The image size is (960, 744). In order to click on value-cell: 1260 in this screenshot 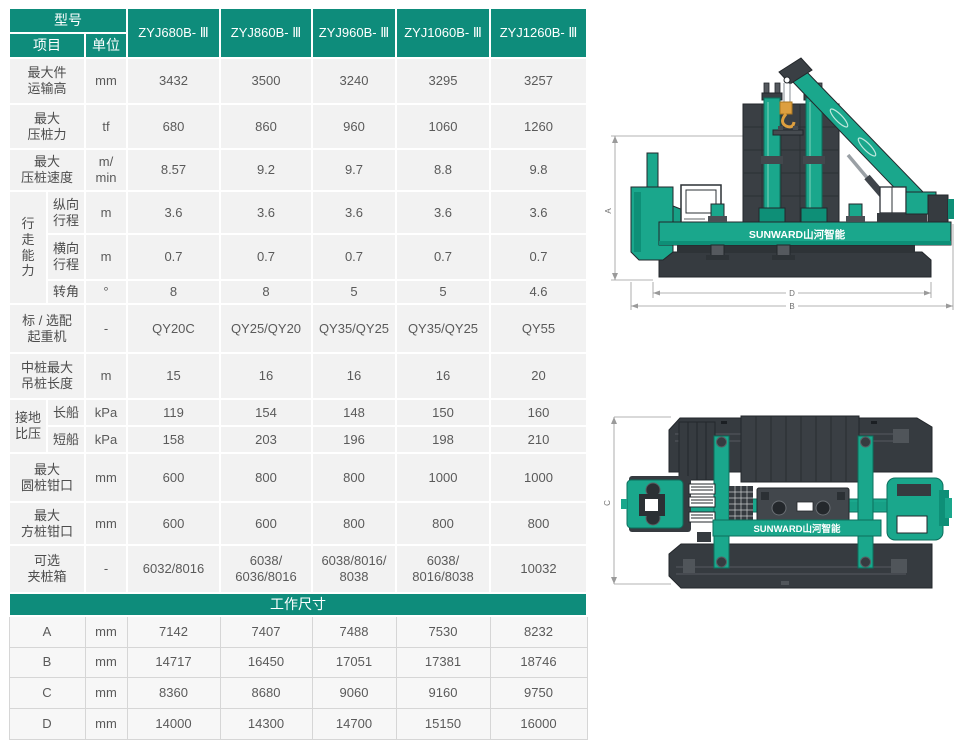, I will do `click(538, 126)`.